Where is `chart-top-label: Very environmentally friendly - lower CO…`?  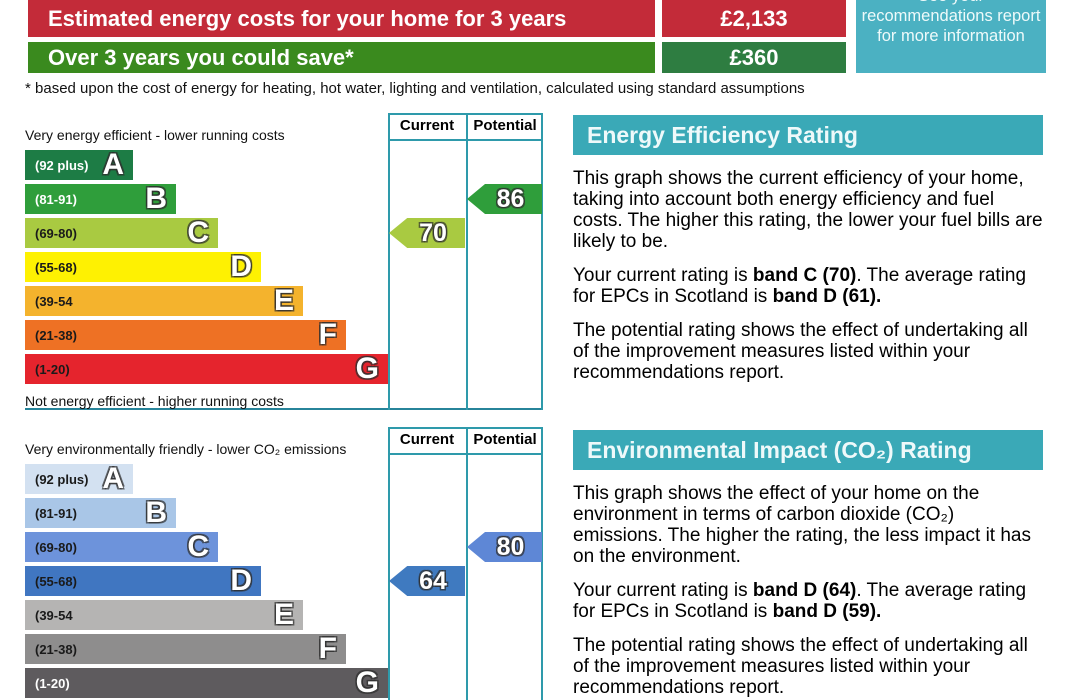 chart-top-label: Very environmentally friendly - lower CO… is located at coordinates (186, 449).